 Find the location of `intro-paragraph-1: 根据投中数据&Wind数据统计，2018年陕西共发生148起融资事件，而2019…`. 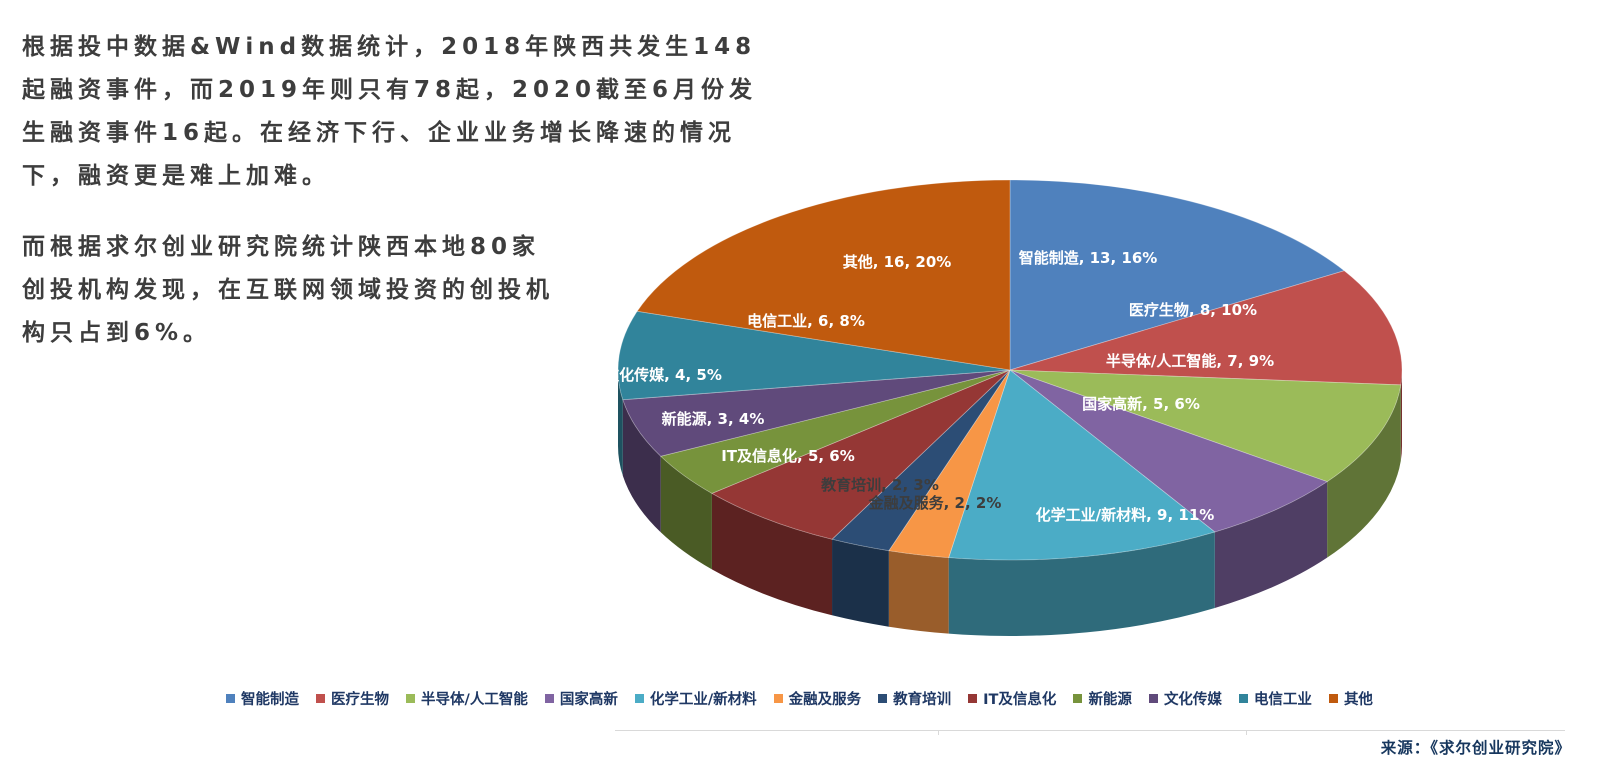

intro-paragraph-1: 根据投中数据&Wind数据统计，2018年陕西共发生148起融资事件，而2019… is located at coordinates (390, 111).